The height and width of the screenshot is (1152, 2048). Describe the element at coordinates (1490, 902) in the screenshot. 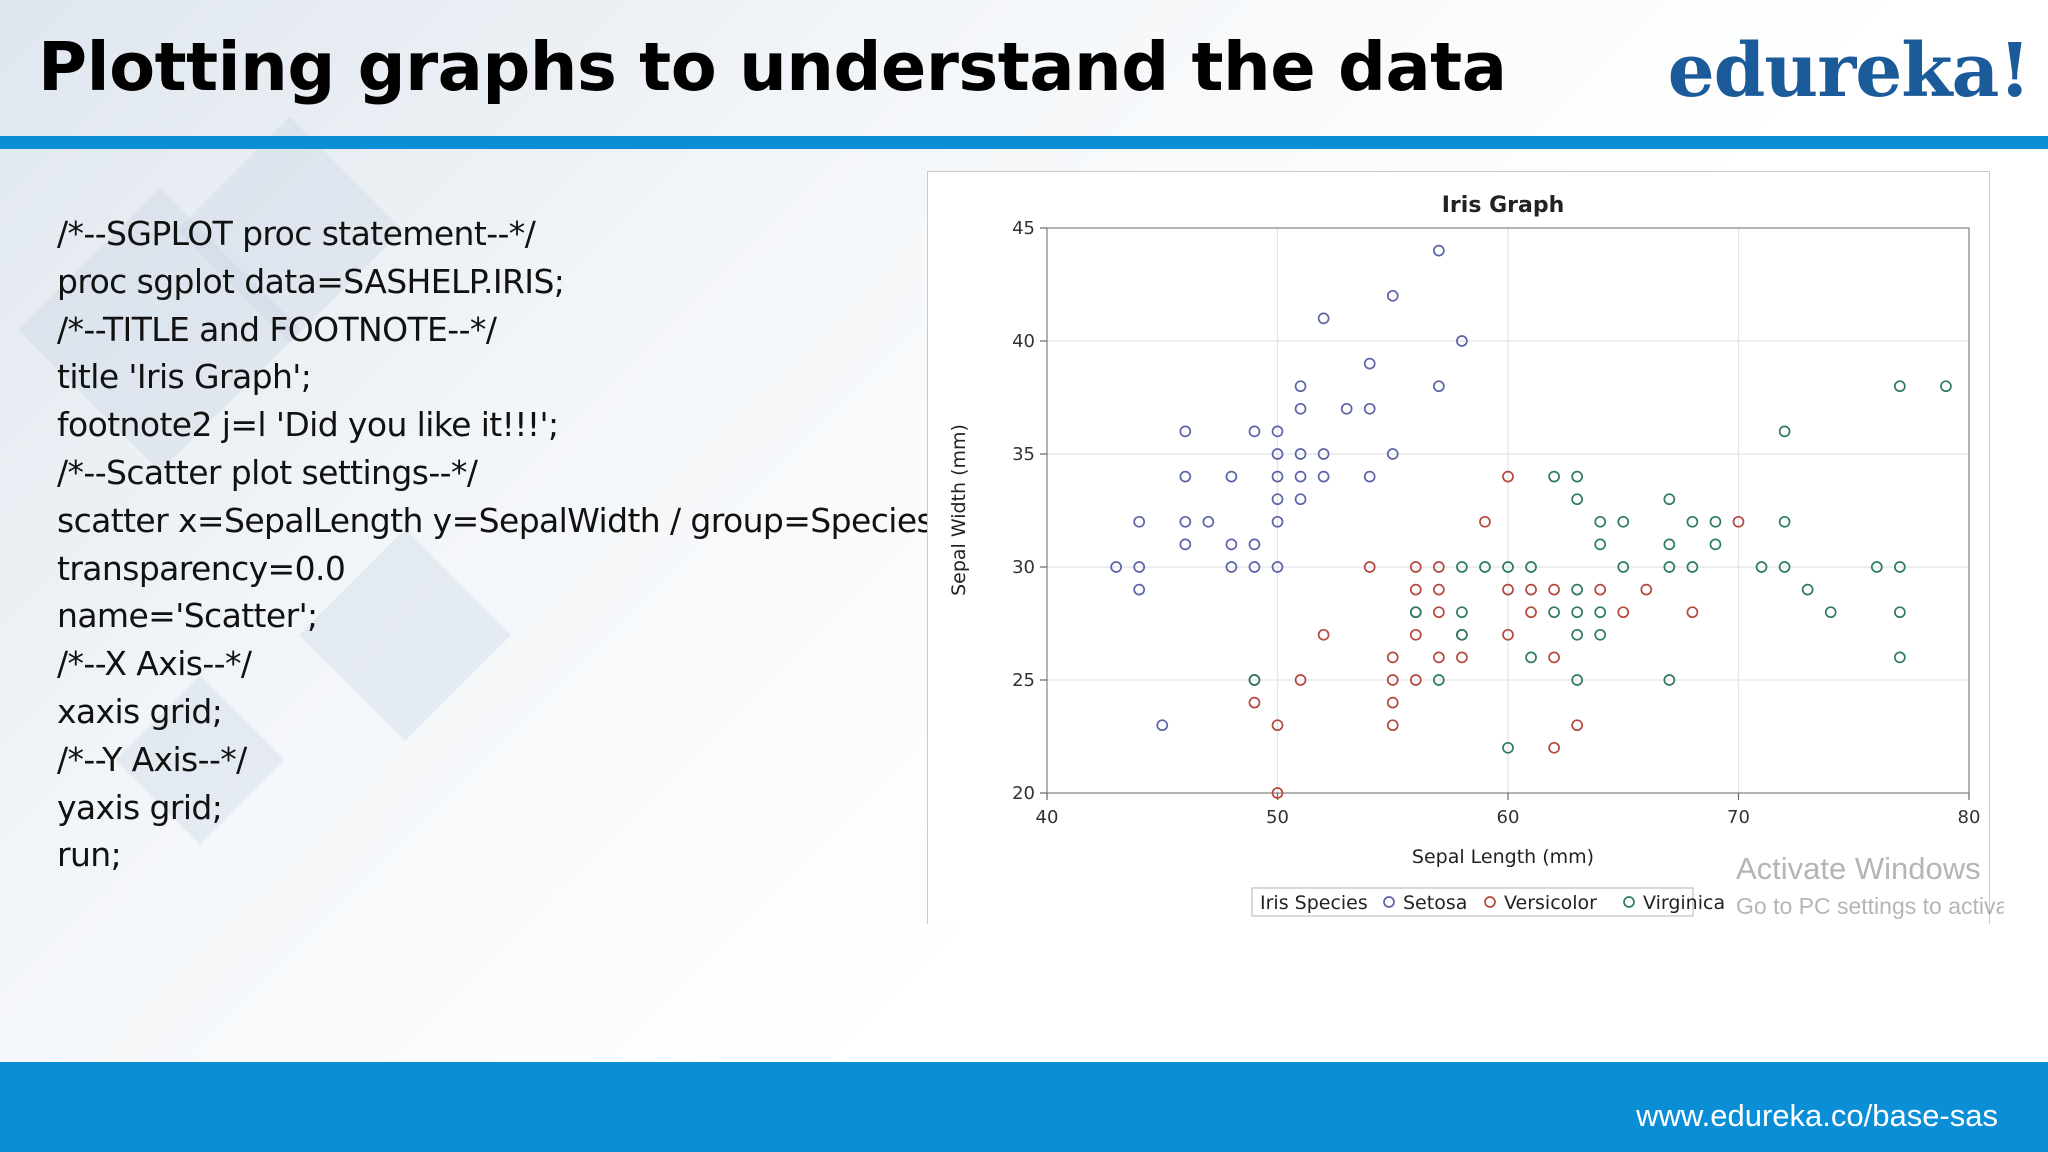

I see `legend-marker-versicolor` at that location.